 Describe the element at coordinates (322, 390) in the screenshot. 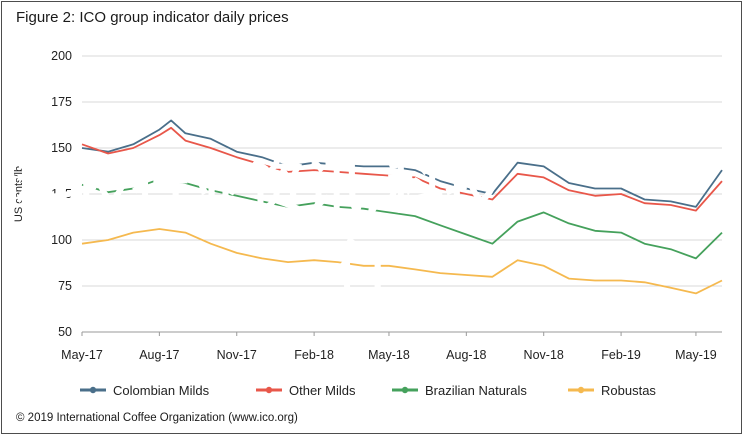

I see `legend-label: Other Milds` at that location.